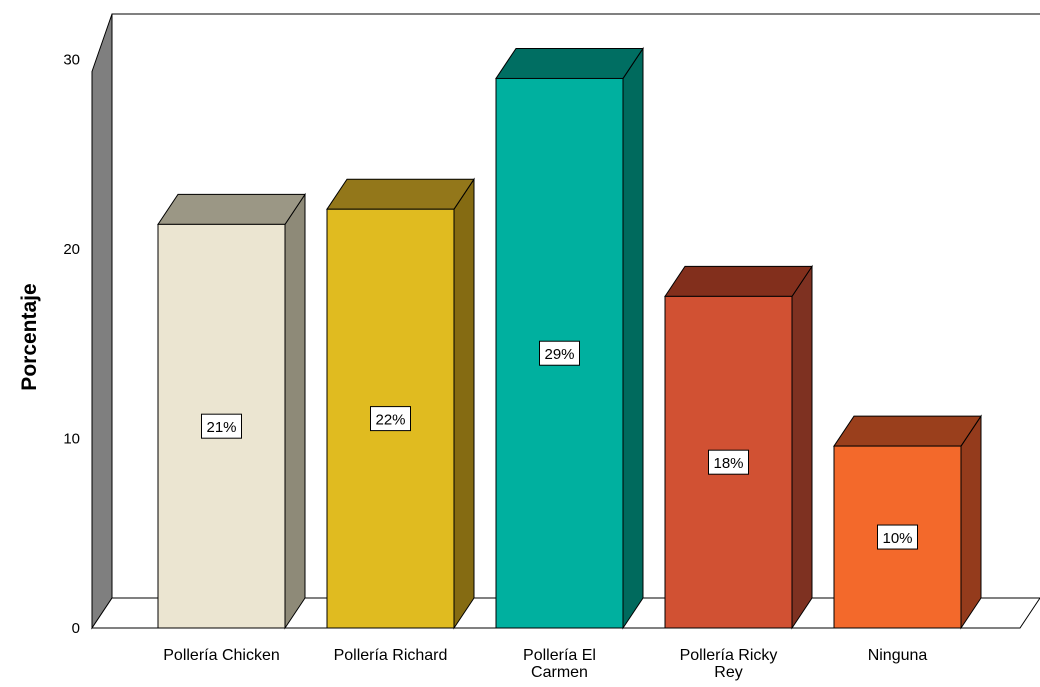  I want to click on data-label: 18%, so click(728, 463).